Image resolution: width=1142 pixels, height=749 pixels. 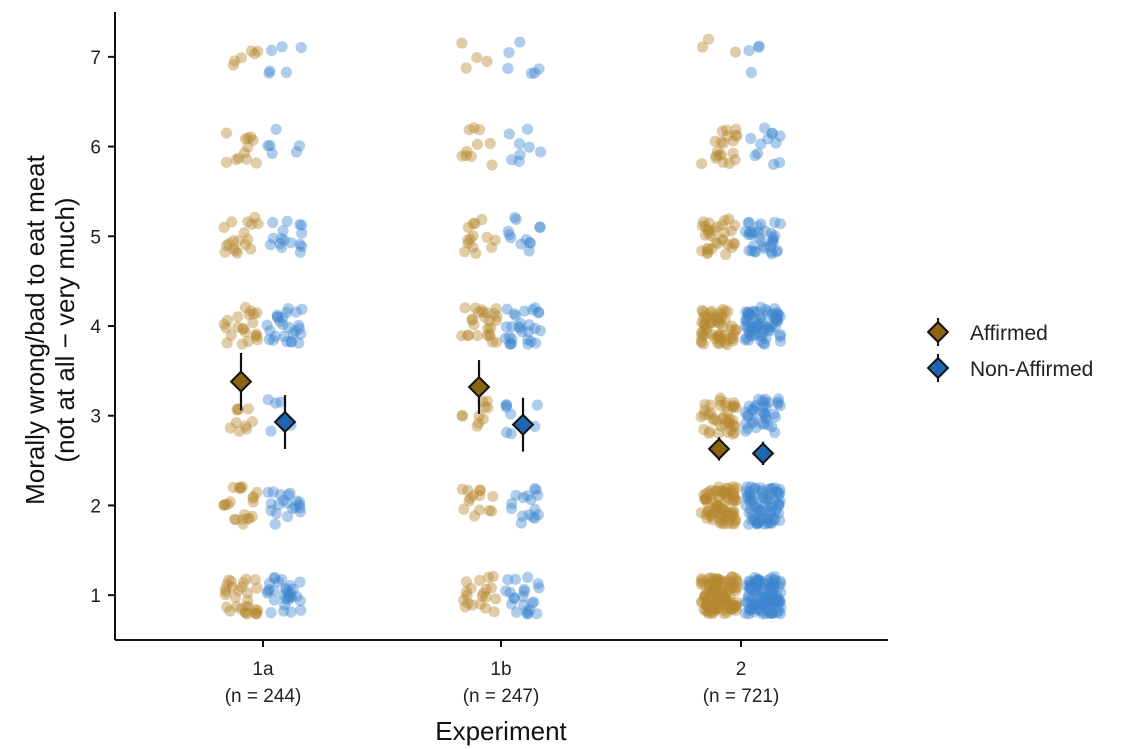 I want to click on x-ticks: 1a (n = 244) 1b (n = 247) 2 (n = 721), so click(x=502, y=673).